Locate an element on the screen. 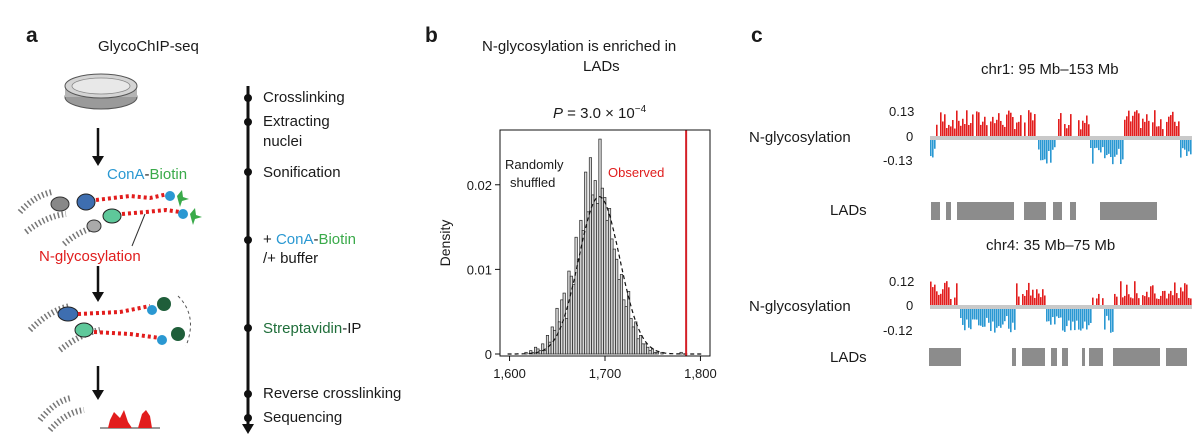  track2-tick-top: 0.12 is located at coordinates (902, 281).